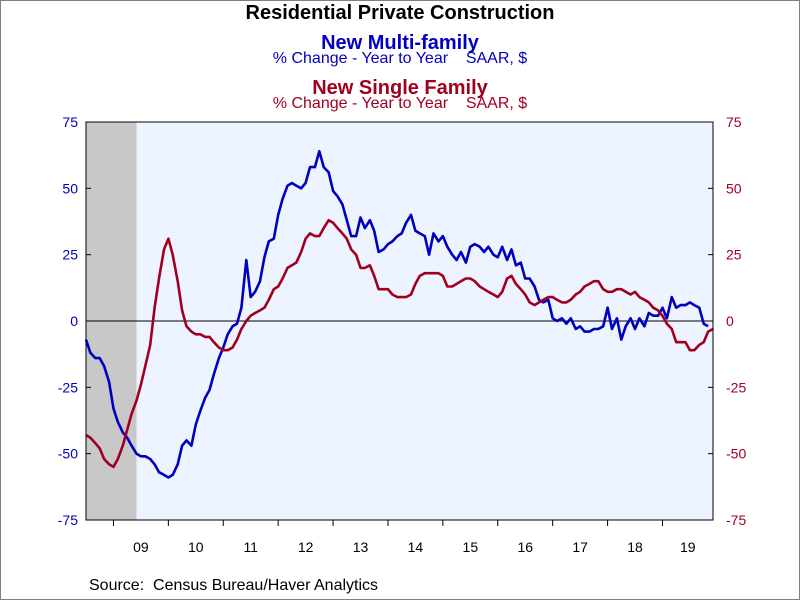 This screenshot has height=600, width=800. I want to click on x-tick-label: 17, so click(580, 547).